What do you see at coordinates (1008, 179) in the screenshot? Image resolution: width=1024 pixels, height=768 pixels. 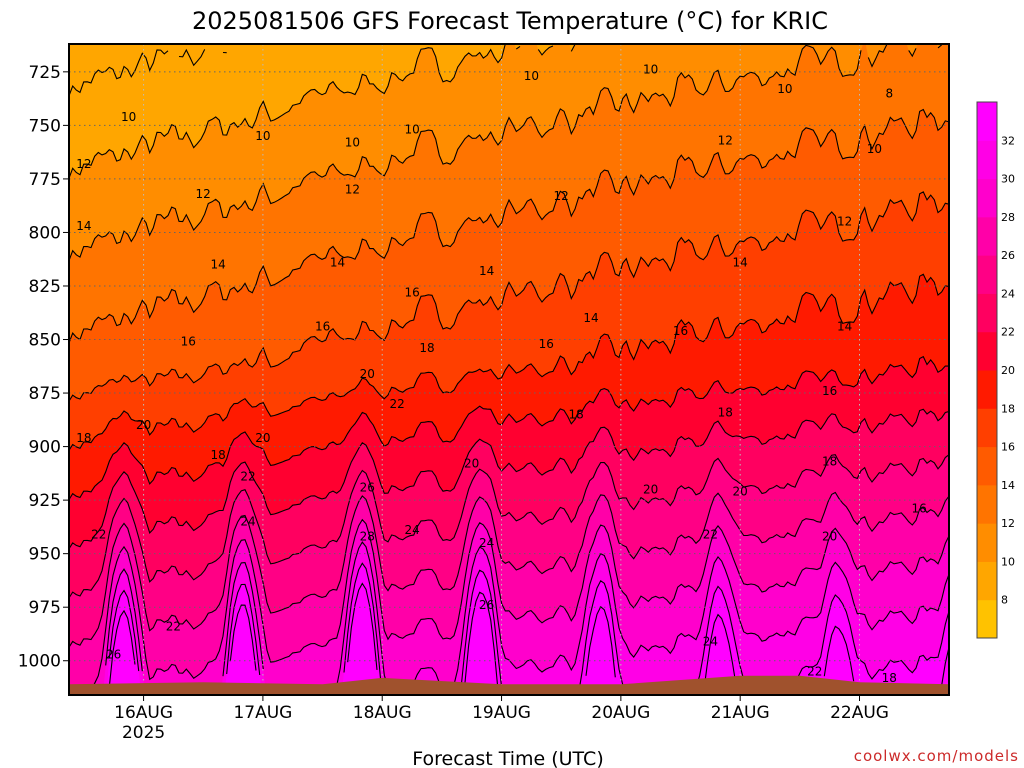 I see `colorbar-tick-label: 30` at bounding box center [1008, 179].